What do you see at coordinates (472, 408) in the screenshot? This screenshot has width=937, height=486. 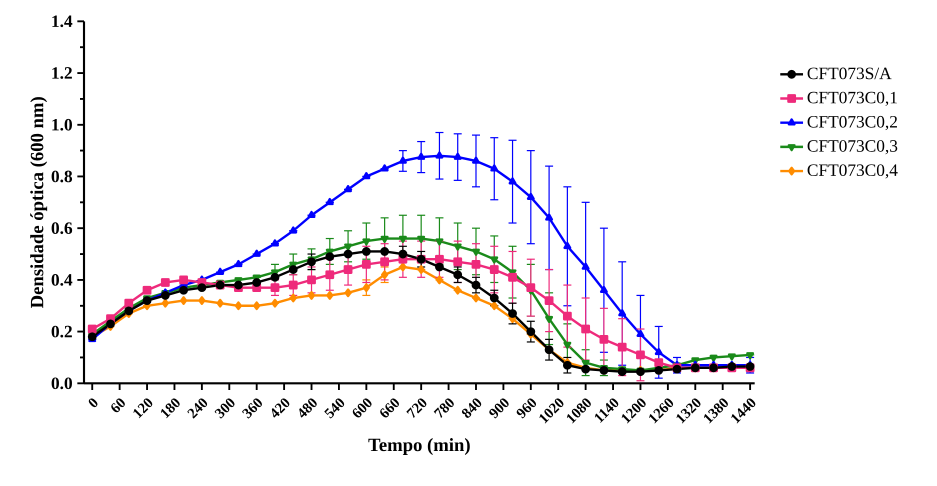 I see `x-tick-label: 840` at bounding box center [472, 408].